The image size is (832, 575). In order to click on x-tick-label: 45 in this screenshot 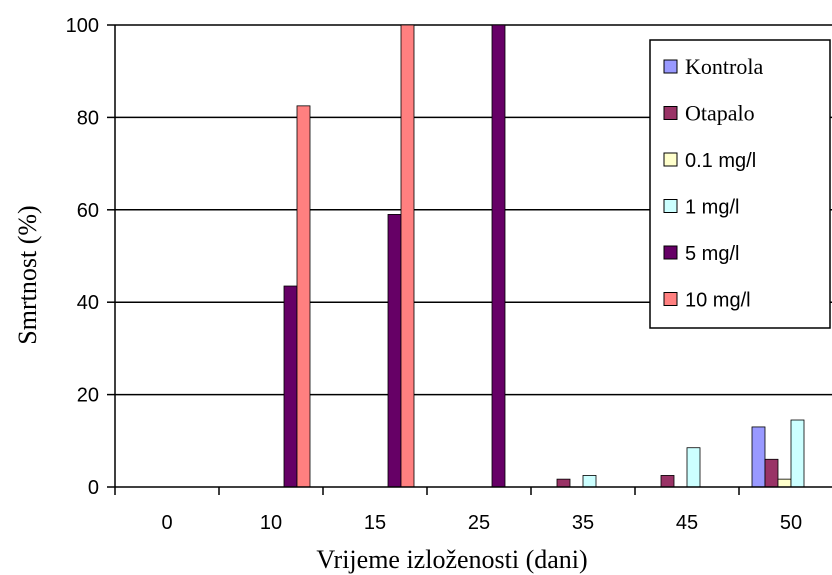, I will do `click(687, 523)`.